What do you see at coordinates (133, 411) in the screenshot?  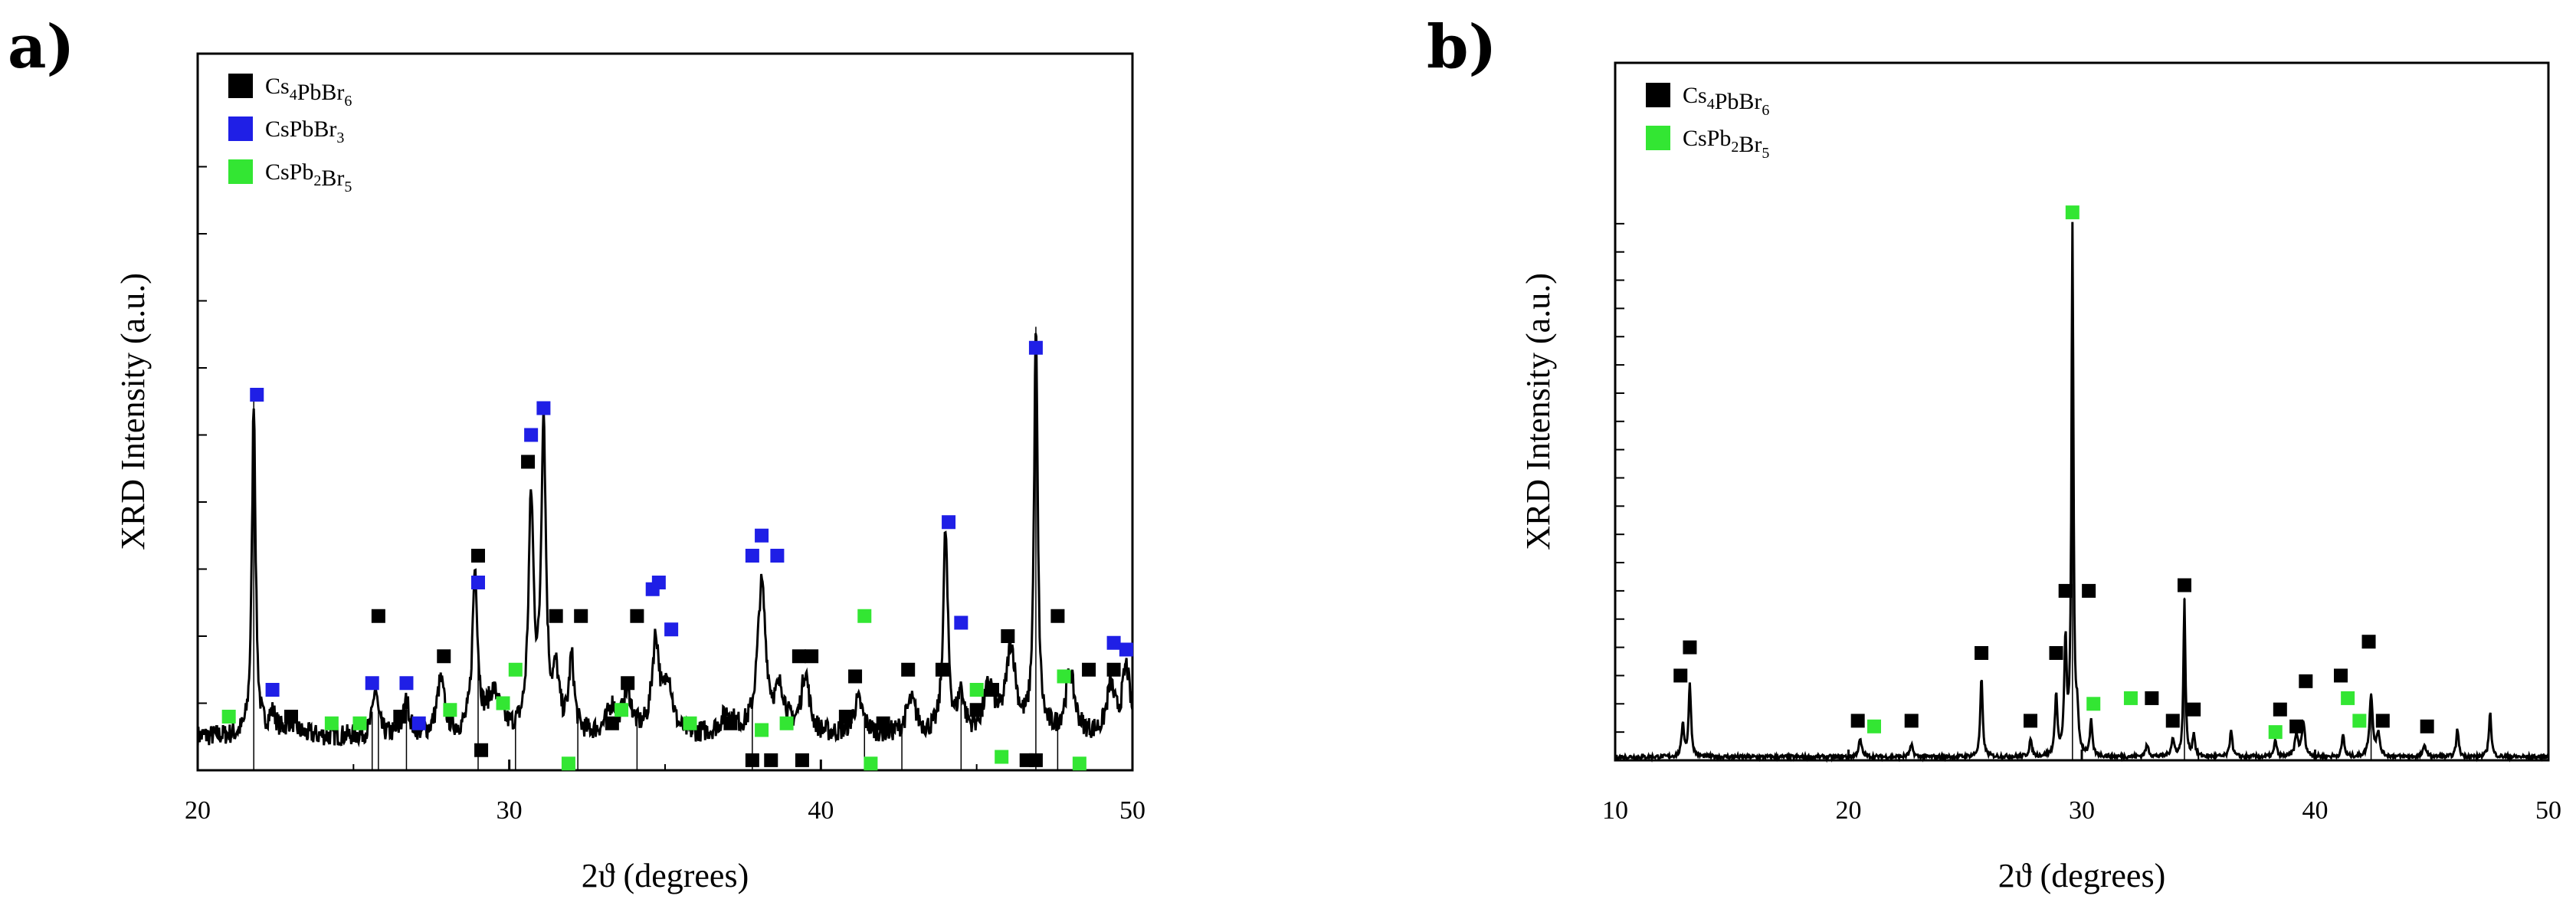 I see `panel-a-y-axis-title: XRD Intensity (a.u.)` at bounding box center [133, 411].